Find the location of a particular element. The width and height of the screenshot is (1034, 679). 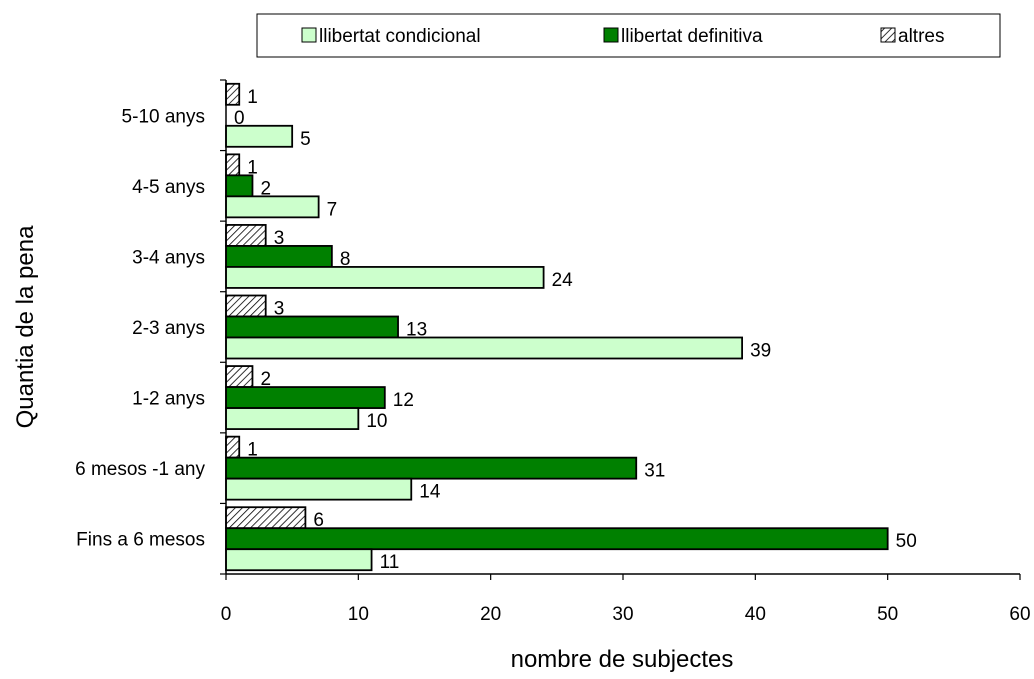

x-tick-label-60: 60 is located at coordinates (1019, 614).